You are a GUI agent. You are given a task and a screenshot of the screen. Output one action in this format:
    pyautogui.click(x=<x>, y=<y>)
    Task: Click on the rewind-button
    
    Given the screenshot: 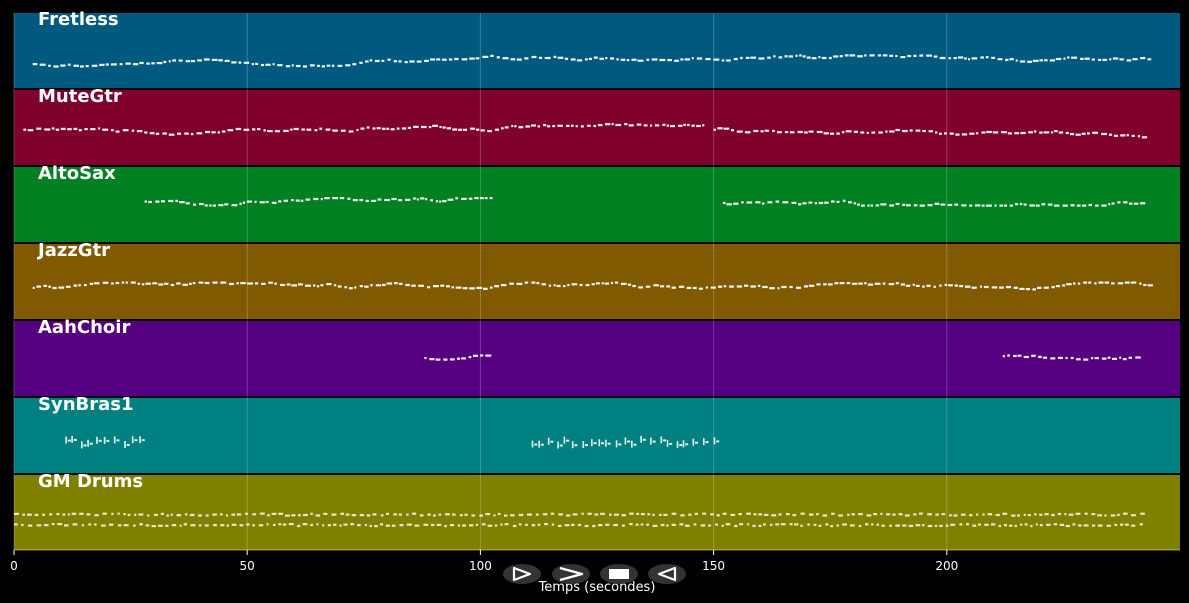 What is the action you would take?
    pyautogui.click(x=667, y=574)
    